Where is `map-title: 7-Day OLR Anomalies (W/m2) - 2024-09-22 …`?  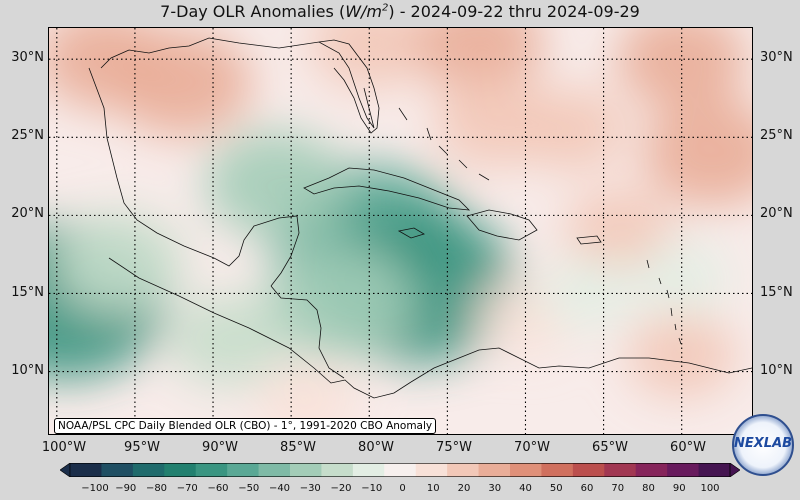
map-title: 7-Day OLR Anomalies (W/m2) - 2024-09-22 … is located at coordinates (400, 11).